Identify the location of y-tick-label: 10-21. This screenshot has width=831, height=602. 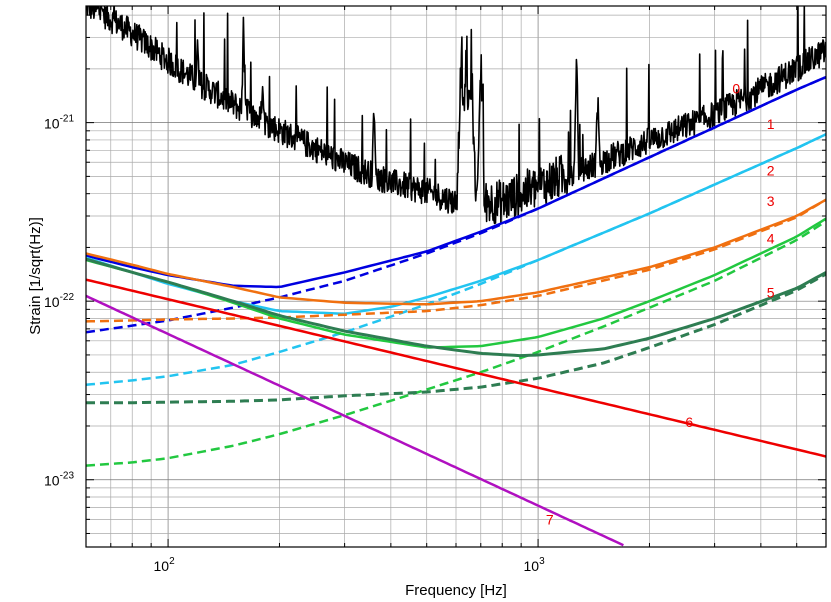
(59, 123).